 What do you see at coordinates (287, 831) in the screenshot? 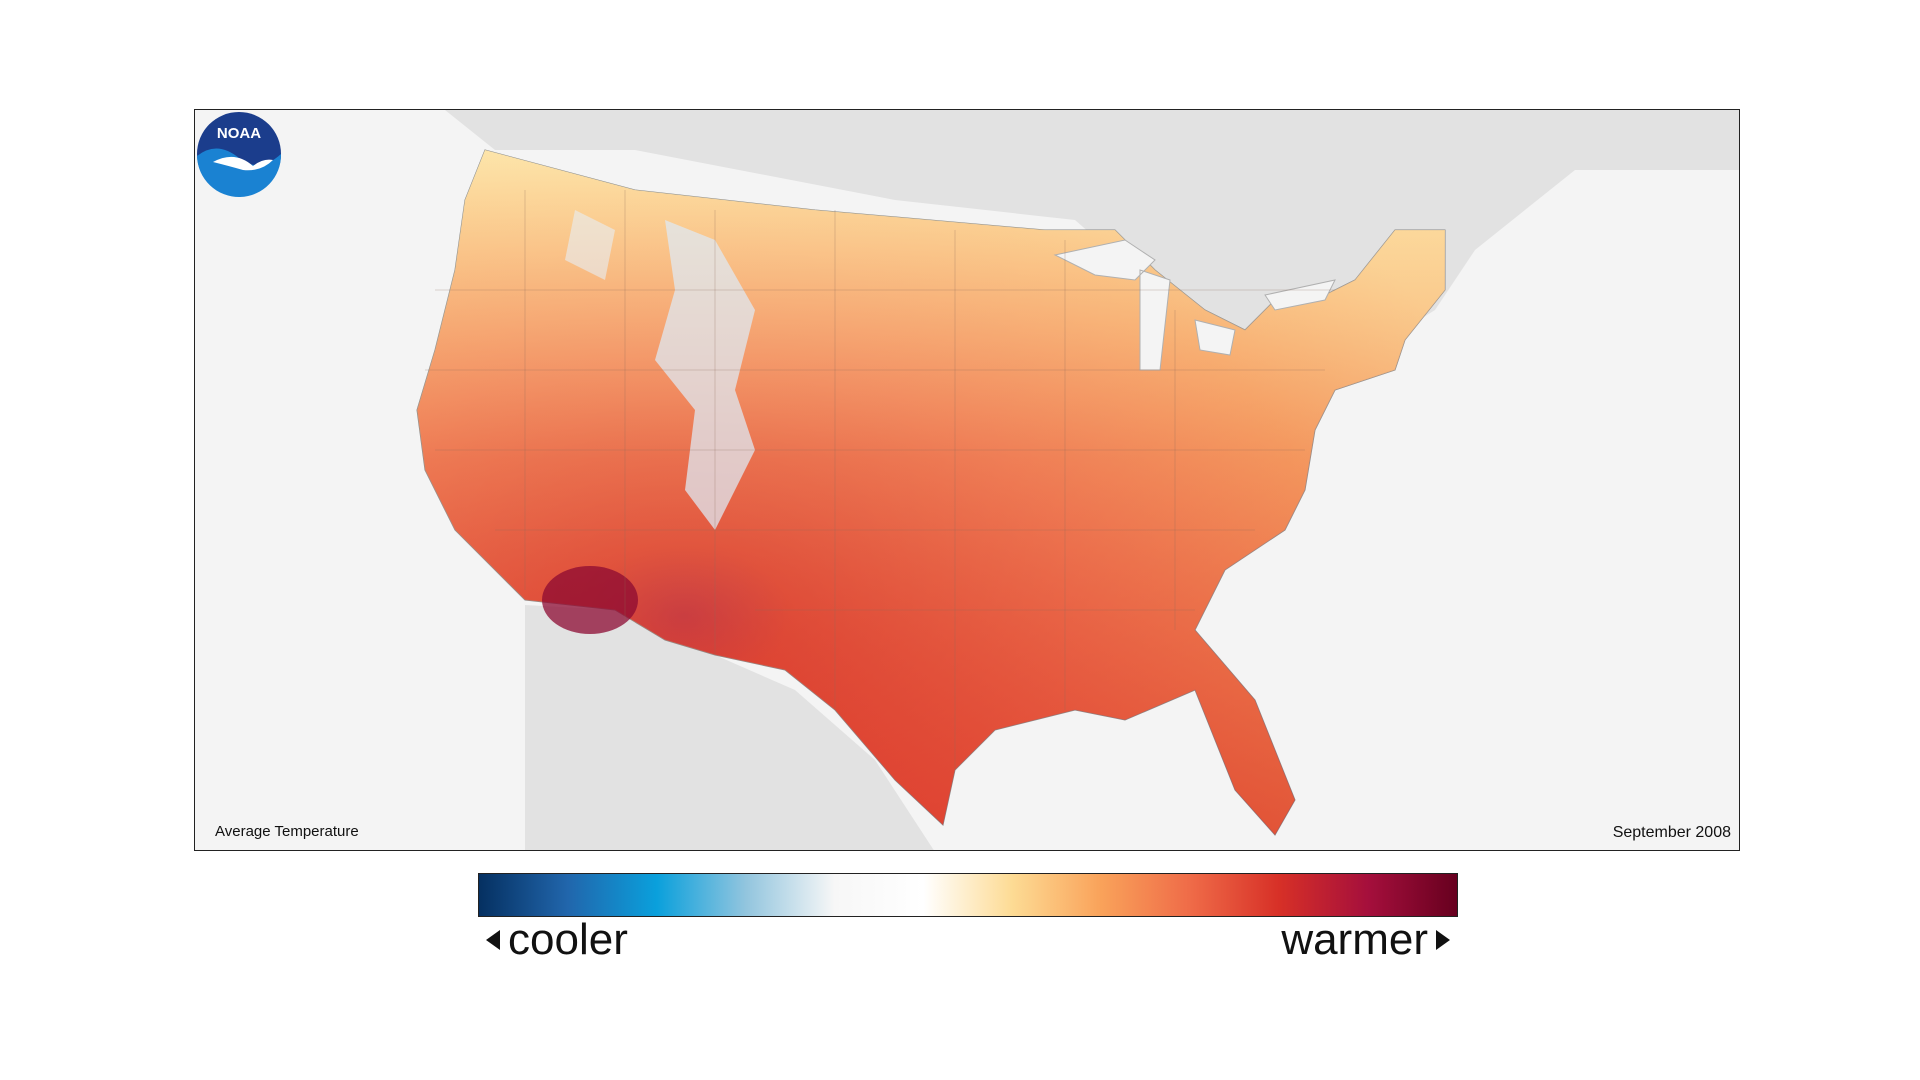
I see `map-layer-label: Average Temperature` at bounding box center [287, 831].